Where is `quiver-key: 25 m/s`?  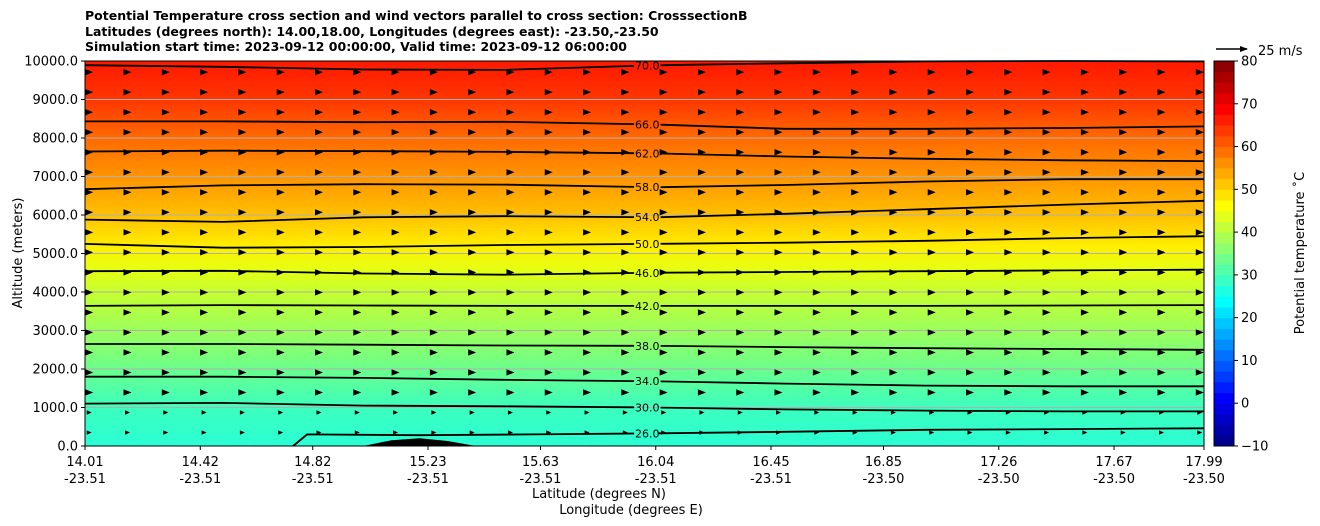 quiver-key: 25 m/s is located at coordinates (1259, 51).